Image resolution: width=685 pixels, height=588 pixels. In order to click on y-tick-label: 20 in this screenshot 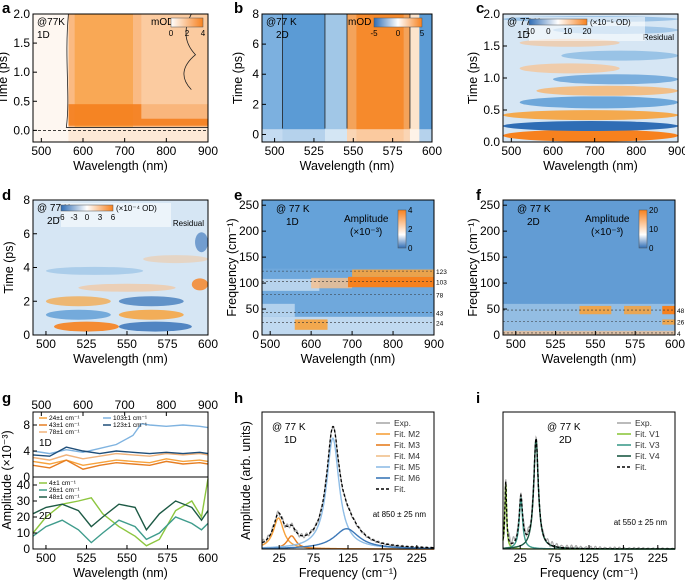, I will do `click(24, 517)`.